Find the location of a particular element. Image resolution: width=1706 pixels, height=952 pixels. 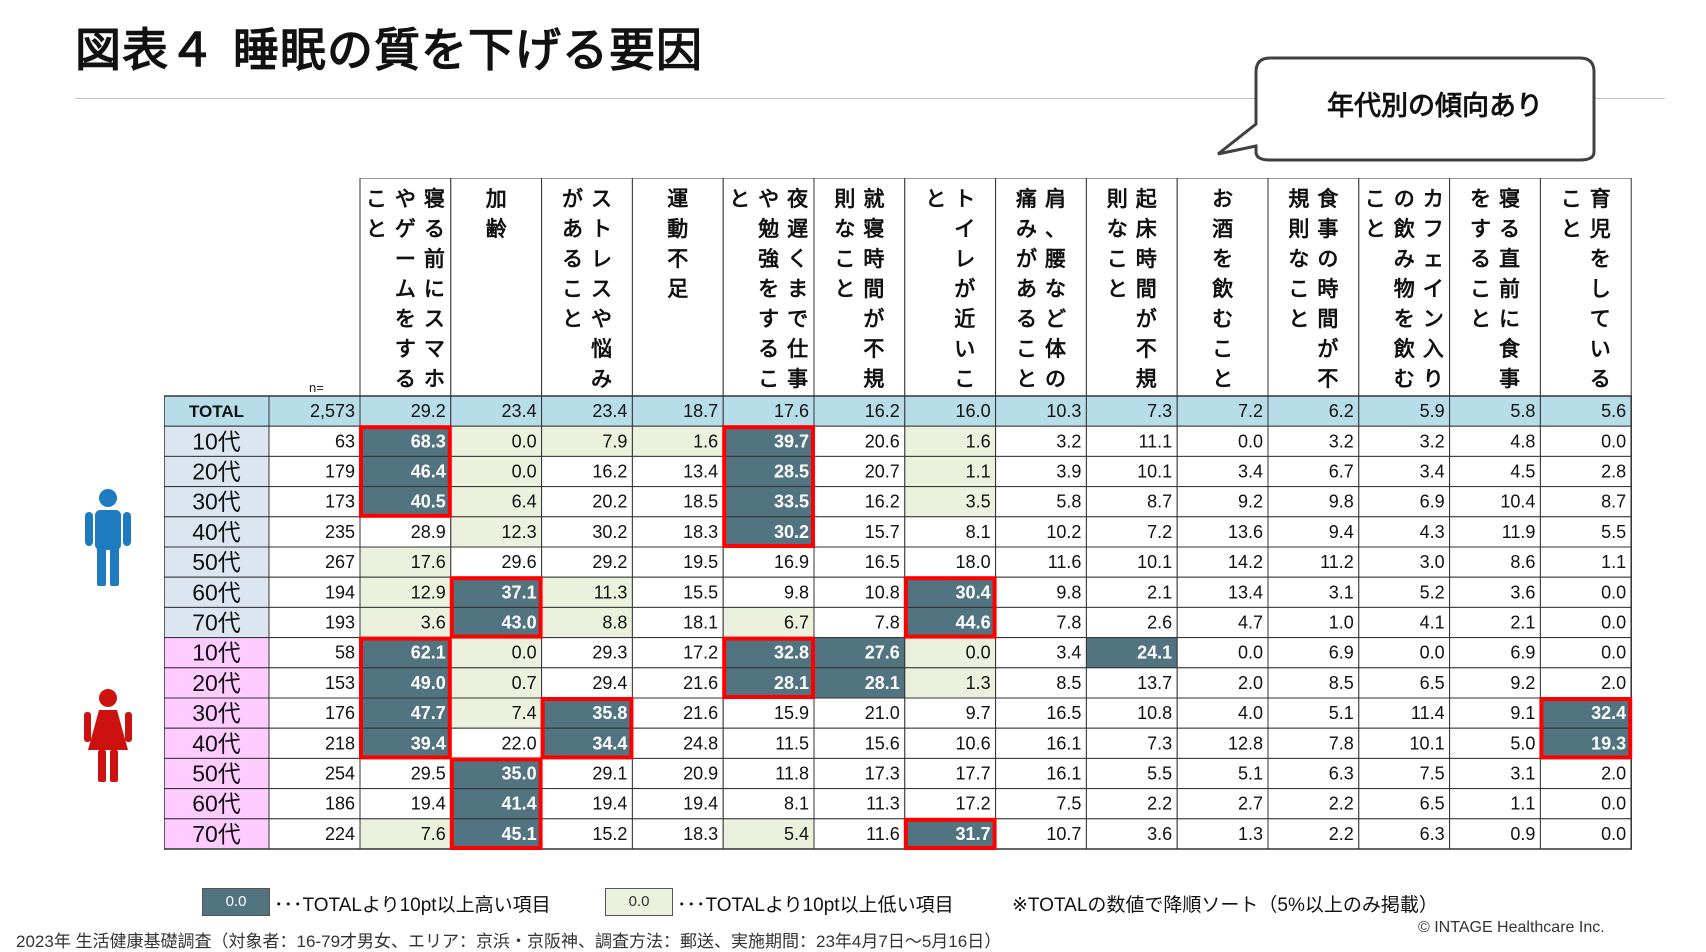

cell-value: 9.2 is located at coordinates (1250, 502).